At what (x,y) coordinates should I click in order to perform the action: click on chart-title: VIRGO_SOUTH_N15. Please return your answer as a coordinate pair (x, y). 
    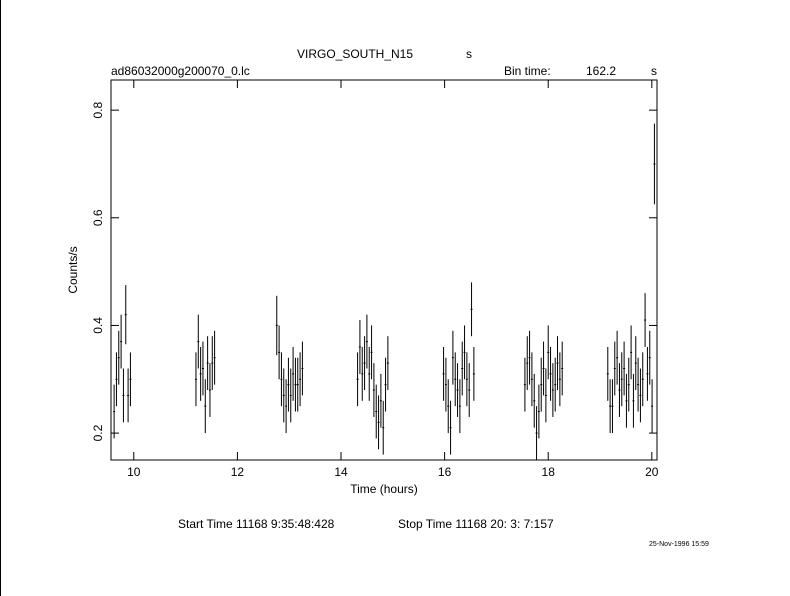
    Looking at the image, I should click on (355, 54).